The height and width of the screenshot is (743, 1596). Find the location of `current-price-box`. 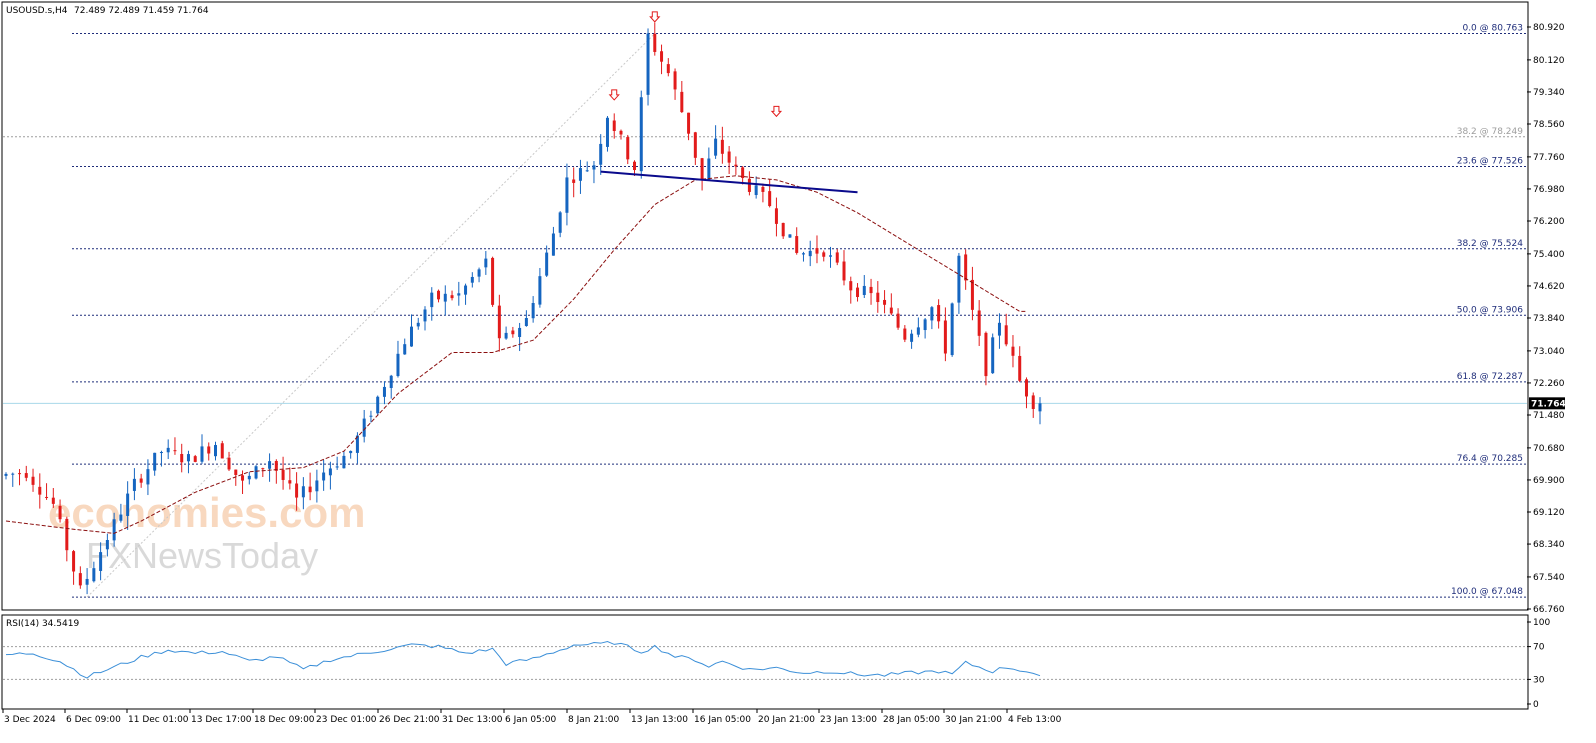

current-price-box is located at coordinates (1547, 403).